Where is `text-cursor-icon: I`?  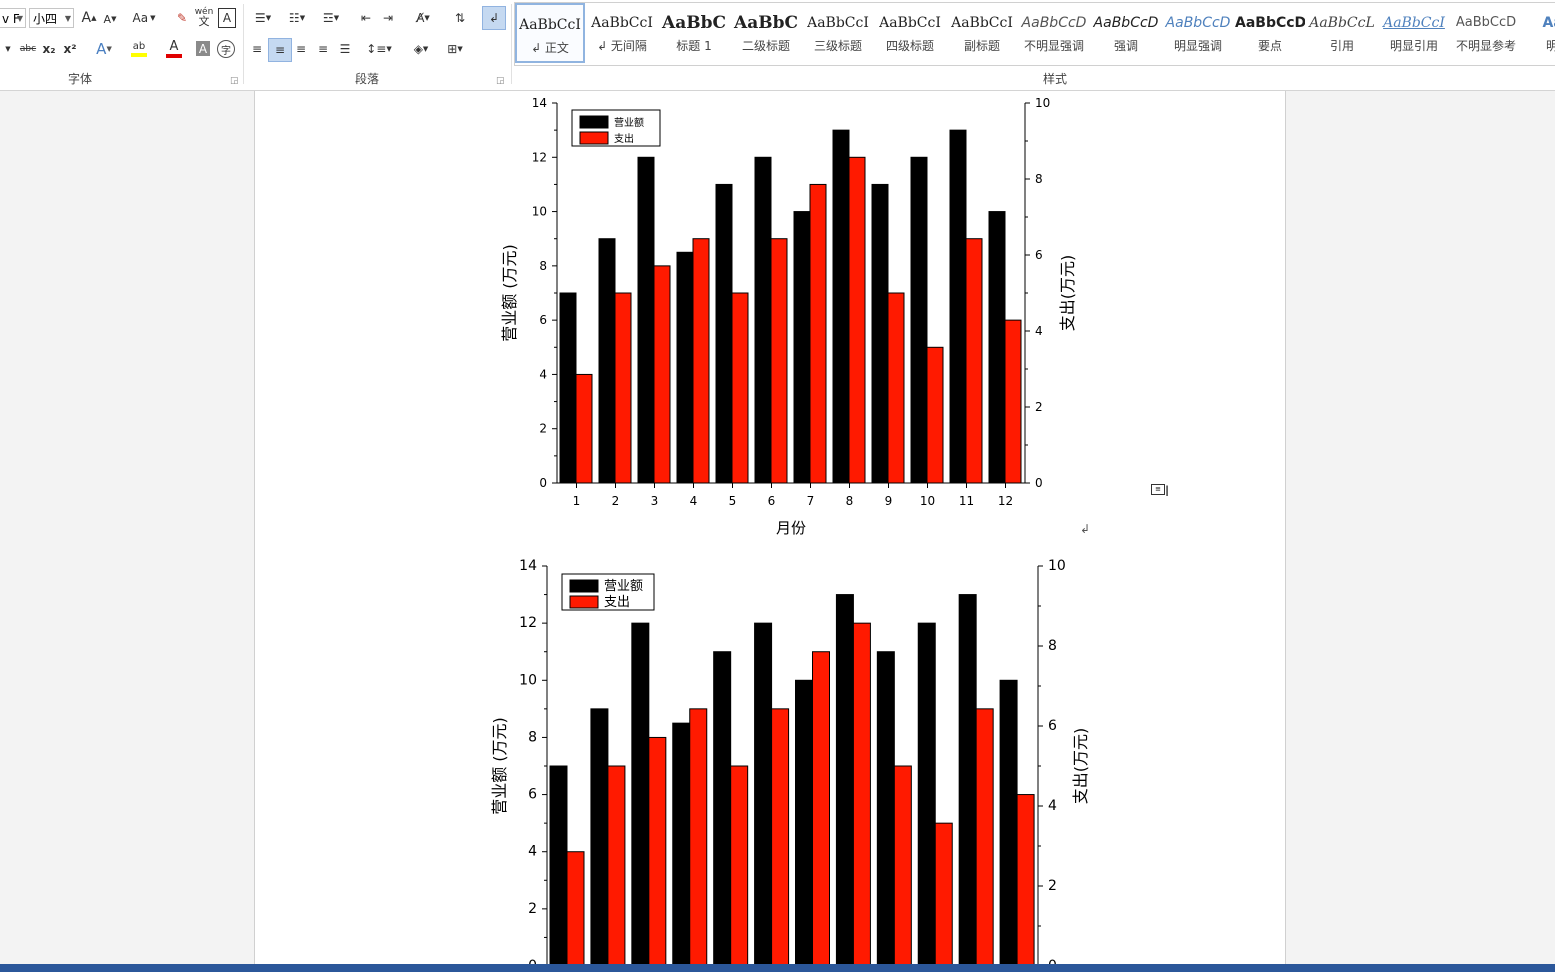
text-cursor-icon: I is located at coordinates (1167, 492).